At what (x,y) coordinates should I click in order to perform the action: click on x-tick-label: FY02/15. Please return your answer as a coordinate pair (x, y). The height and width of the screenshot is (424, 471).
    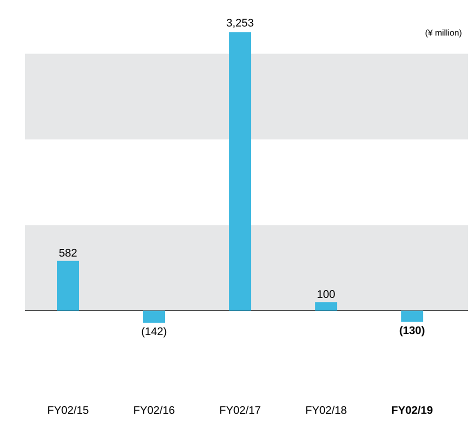
    Looking at the image, I should click on (68, 410).